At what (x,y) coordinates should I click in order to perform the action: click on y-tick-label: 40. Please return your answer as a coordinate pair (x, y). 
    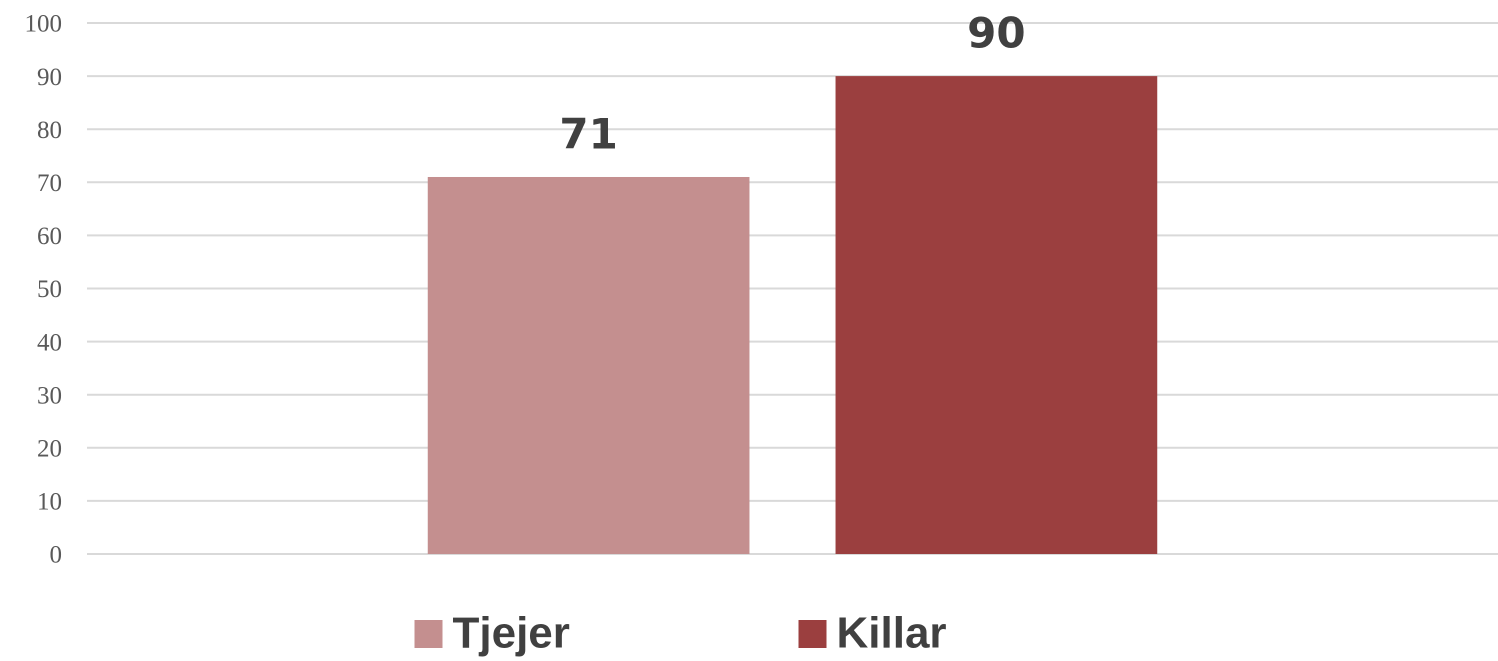
    Looking at the image, I should click on (49, 342).